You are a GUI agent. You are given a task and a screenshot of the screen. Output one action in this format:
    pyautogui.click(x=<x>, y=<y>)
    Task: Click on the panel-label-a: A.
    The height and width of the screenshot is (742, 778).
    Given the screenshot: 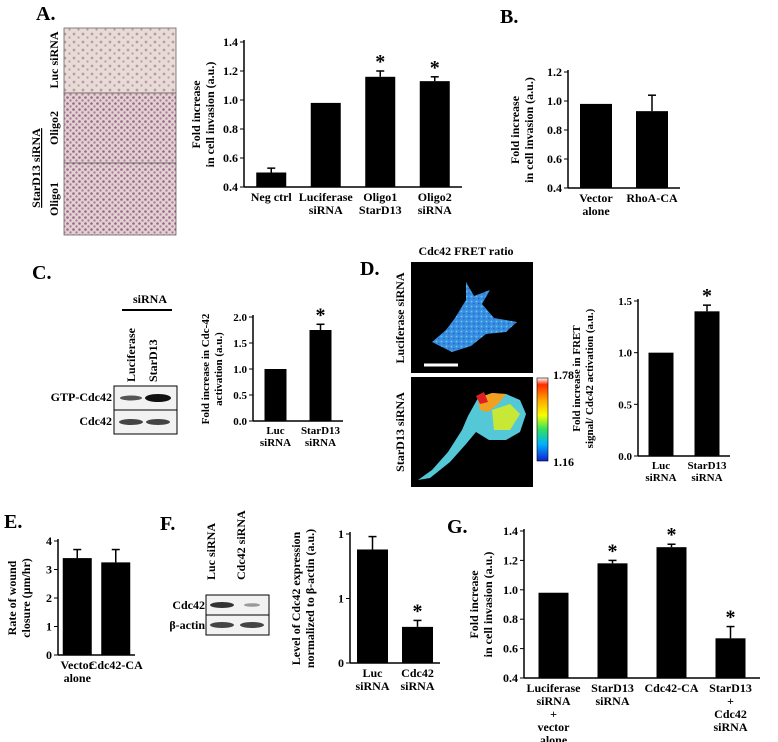 What is the action you would take?
    pyautogui.click(x=45, y=14)
    